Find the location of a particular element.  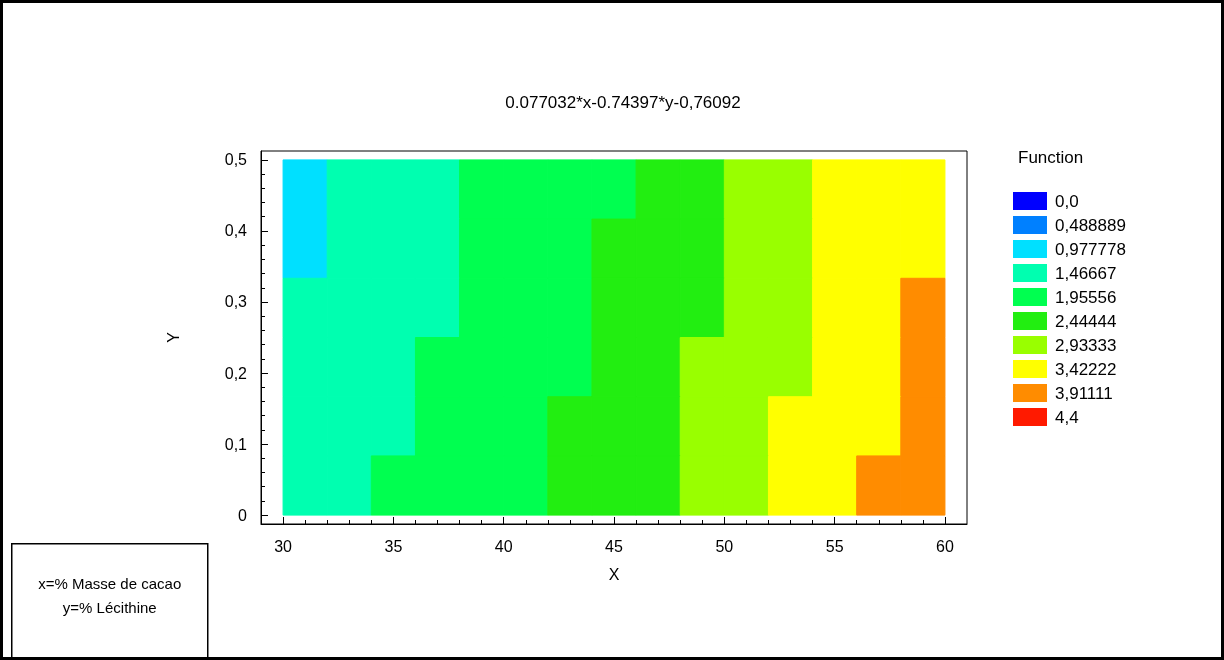

y-tick-label: 0 is located at coordinates (243, 515).